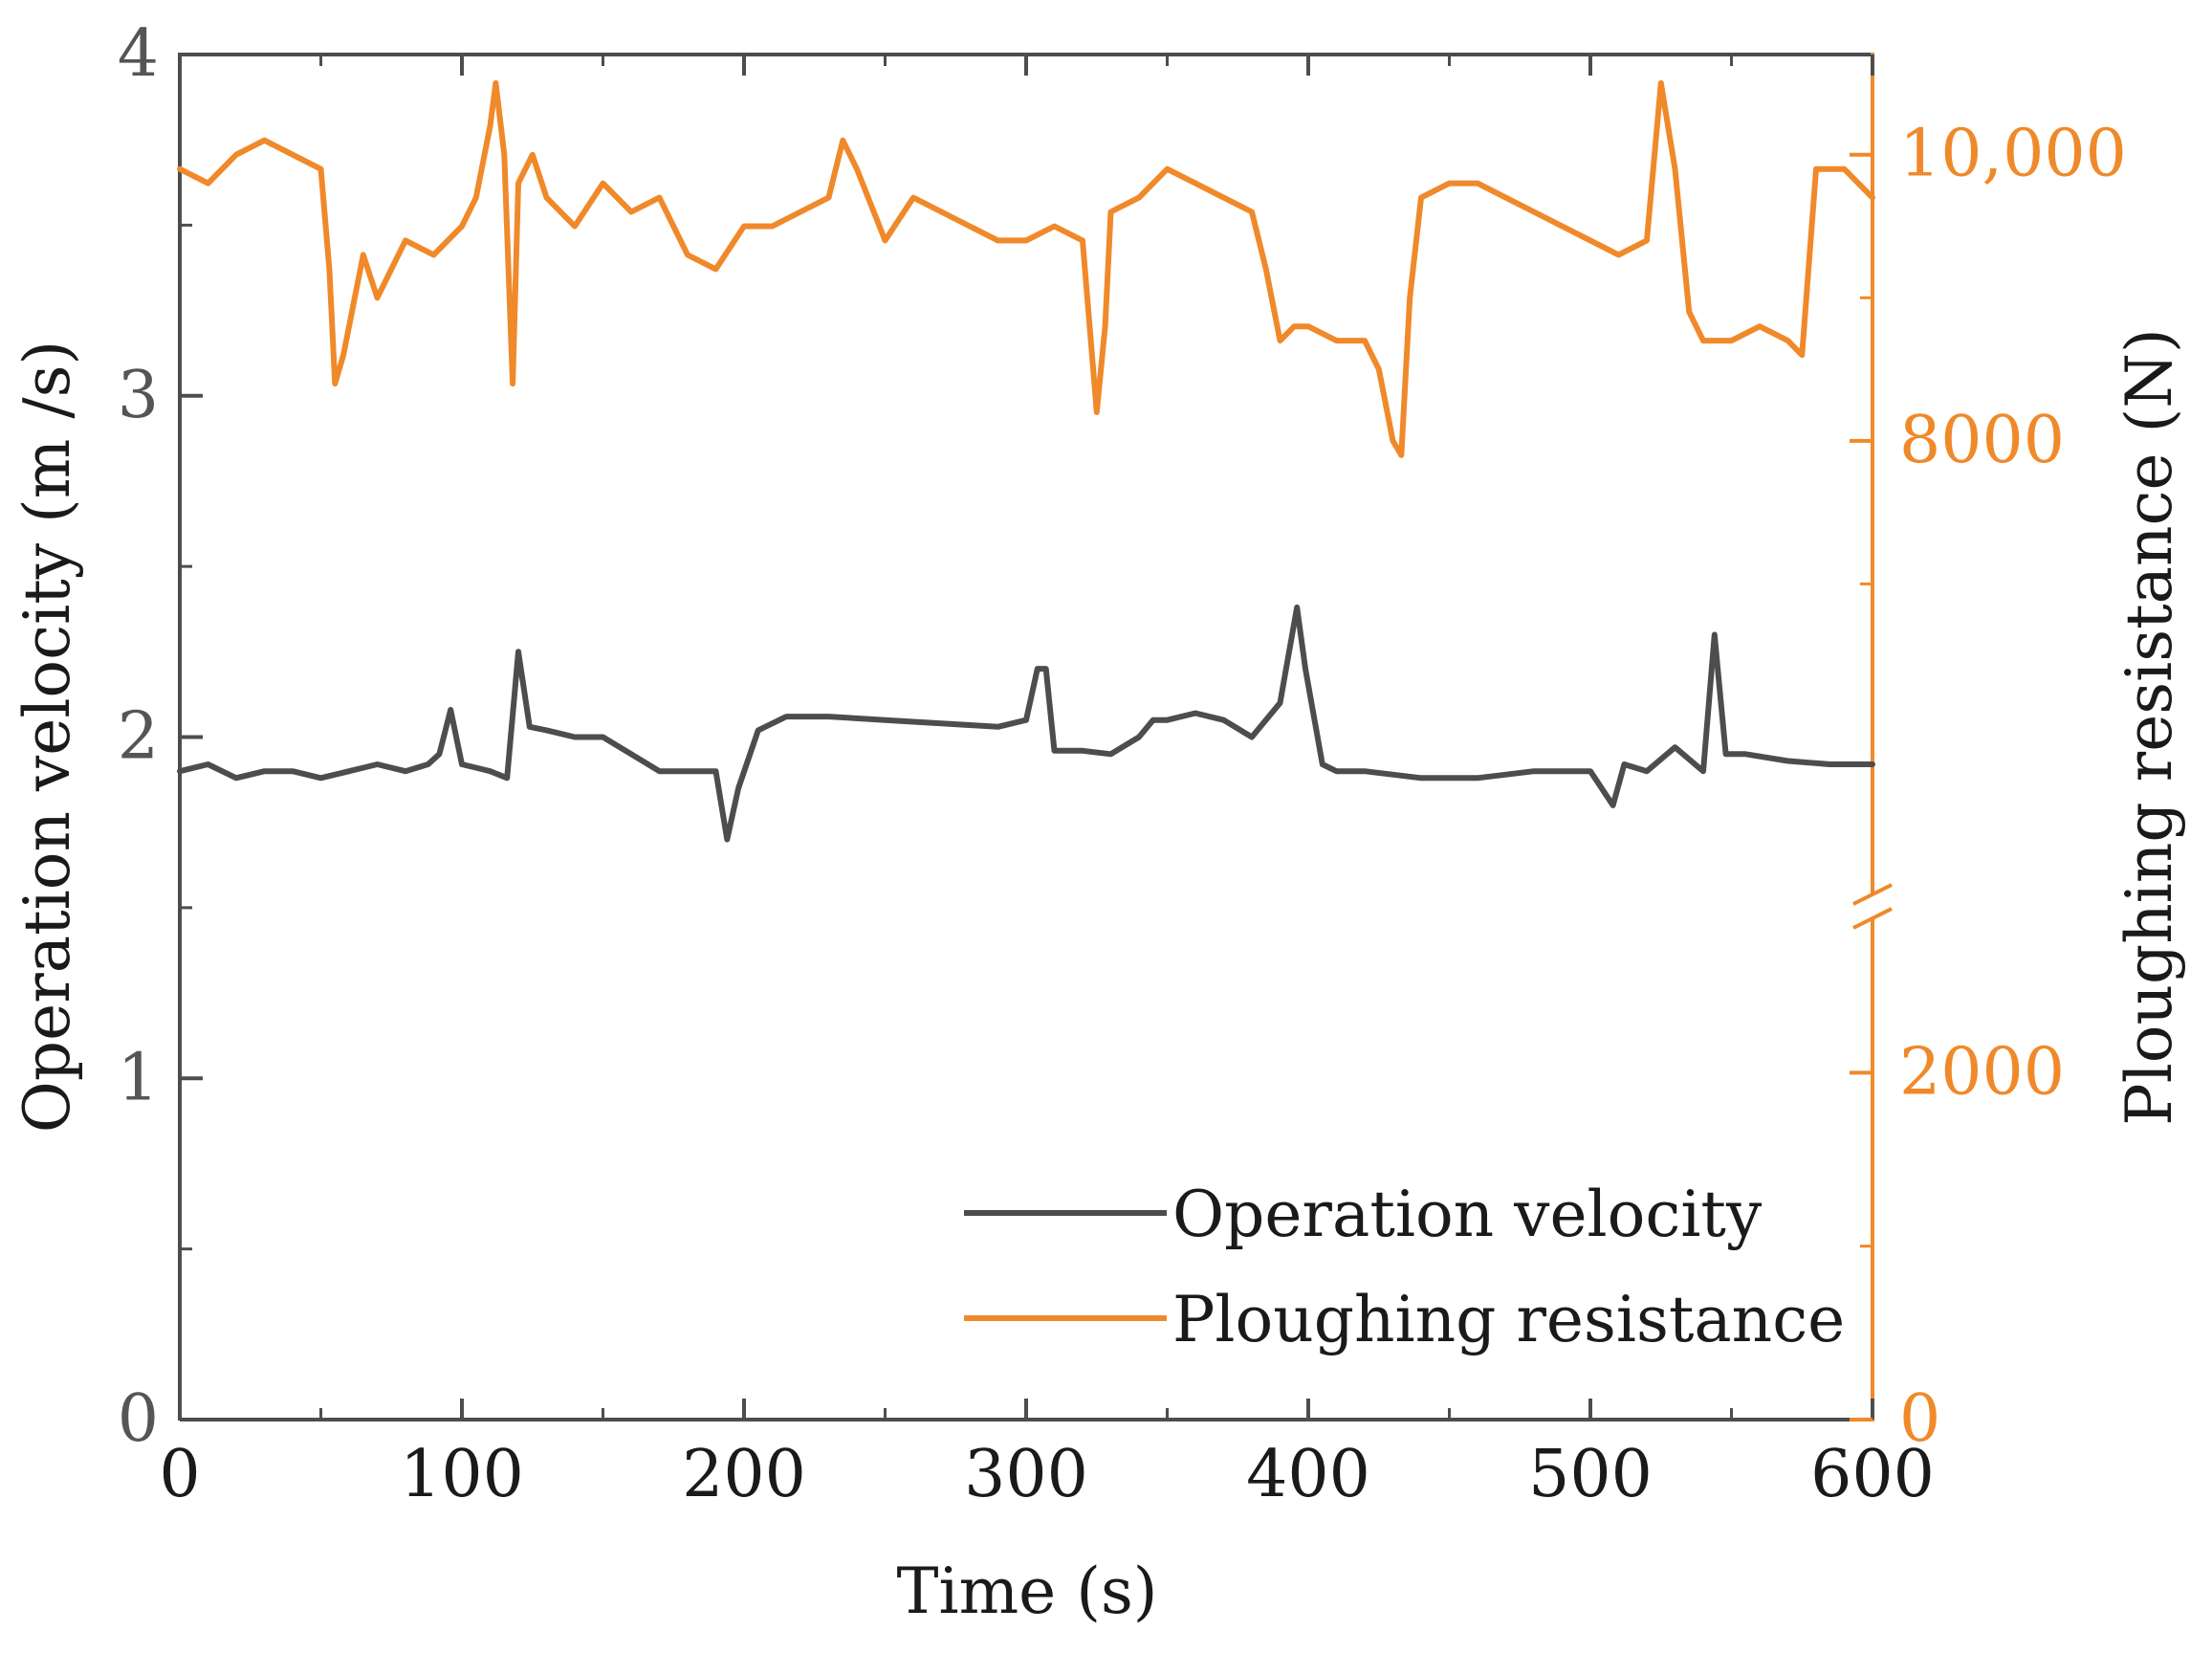 Image resolution: width=2212 pixels, height=1653 pixels. I want to click on axis-break-mark-upper, so click(1872, 894).